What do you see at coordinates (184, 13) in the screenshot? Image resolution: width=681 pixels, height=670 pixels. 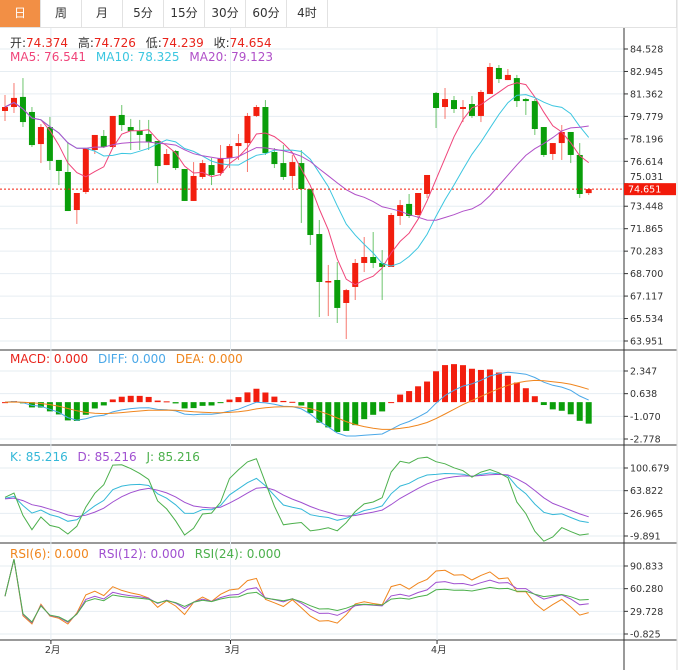 I see `tab-4: 15分` at bounding box center [184, 13].